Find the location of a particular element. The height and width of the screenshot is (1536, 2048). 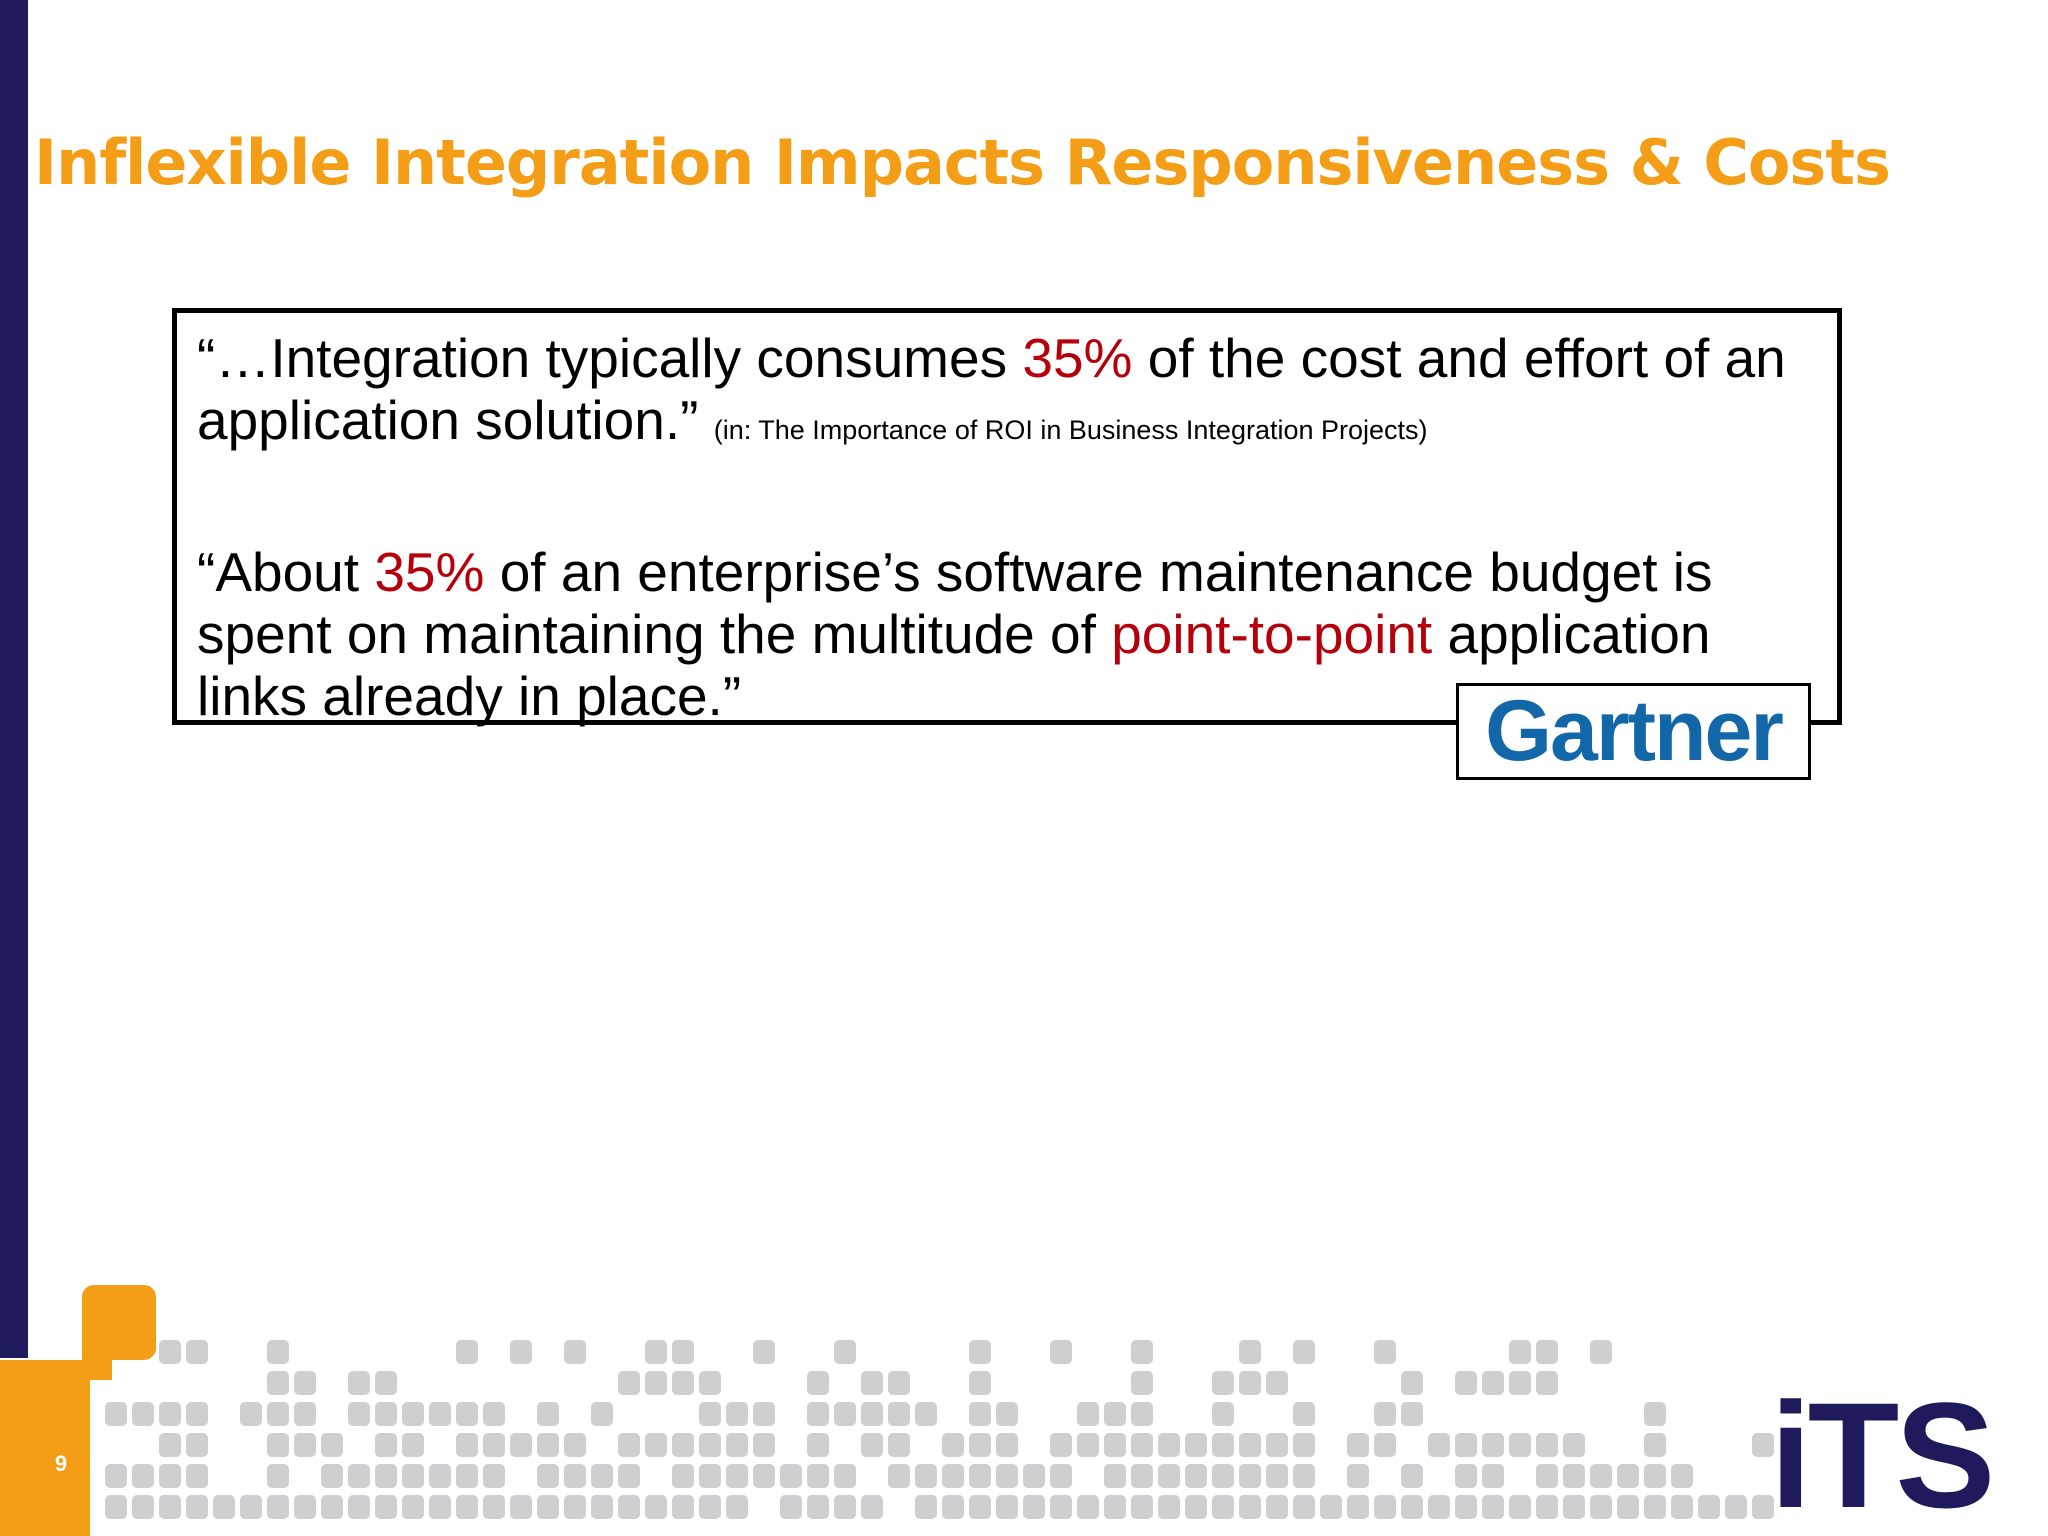

pixel-pattern is located at coordinates (939, 1429).